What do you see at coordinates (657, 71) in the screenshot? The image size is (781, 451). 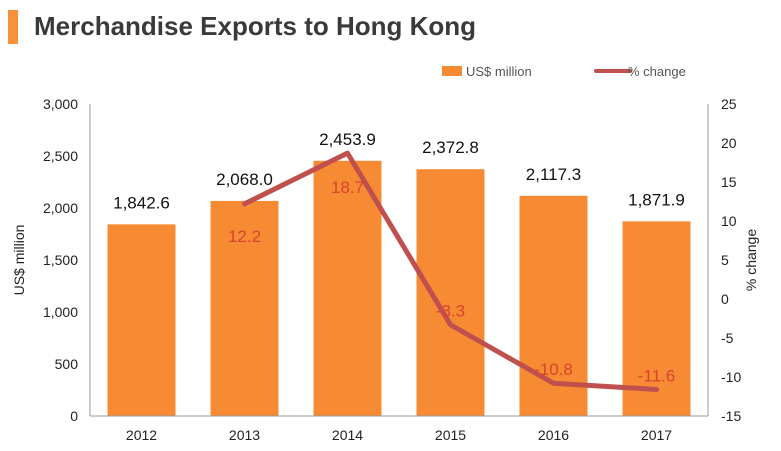 I see `legend-line-label: % change` at bounding box center [657, 71].